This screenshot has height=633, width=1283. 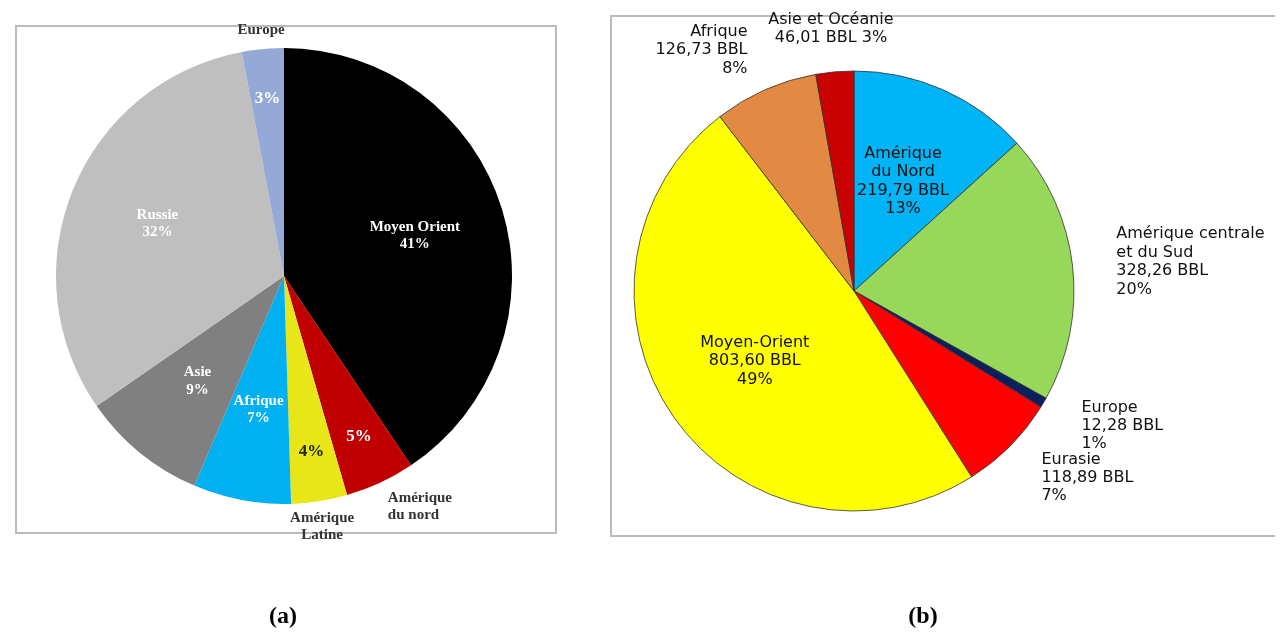 I want to click on data-label: 118,89 BBL 7%, so click(x=1087, y=485).